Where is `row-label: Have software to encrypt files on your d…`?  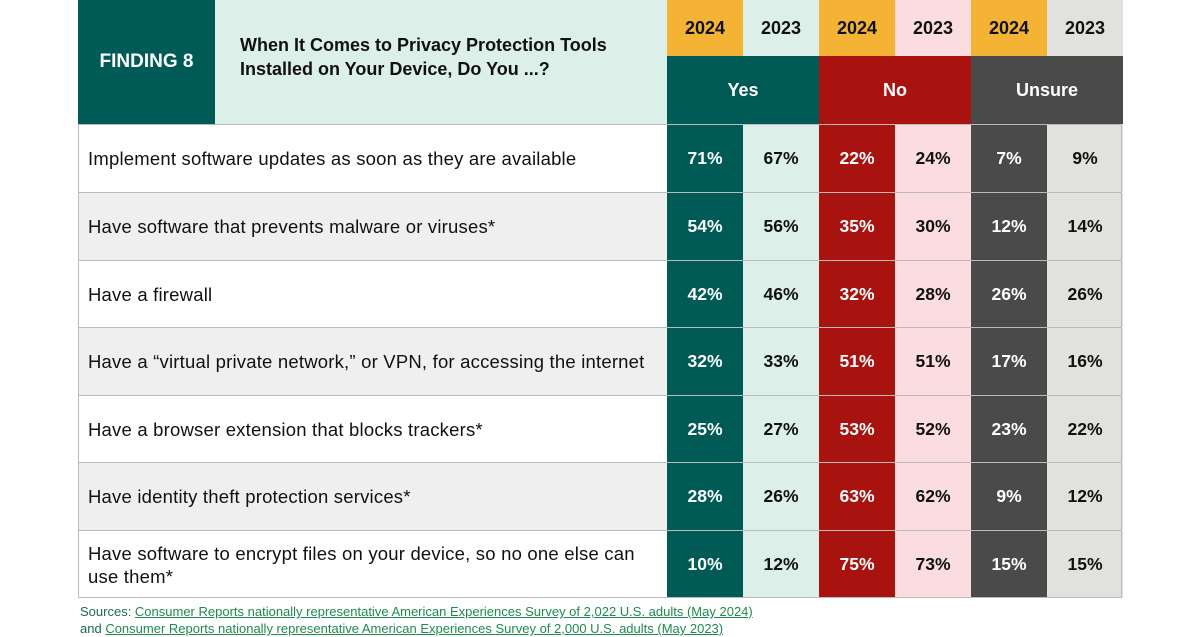
row-label: Have software to encrypt files on your d… is located at coordinates (372, 564).